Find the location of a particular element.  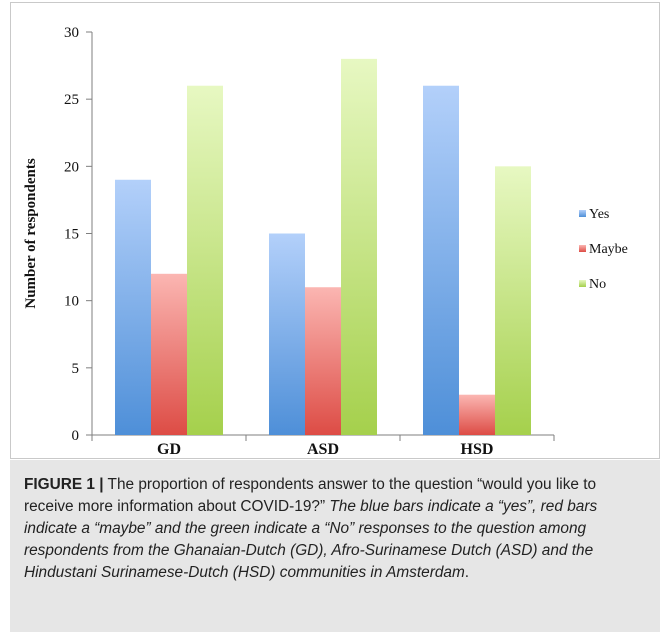

legend-swatch-no is located at coordinates (582, 283).